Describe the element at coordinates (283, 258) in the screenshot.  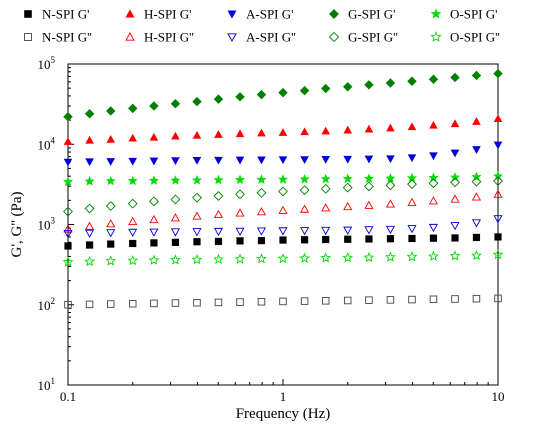
I see `series-o-spi-g-gpp` at that location.